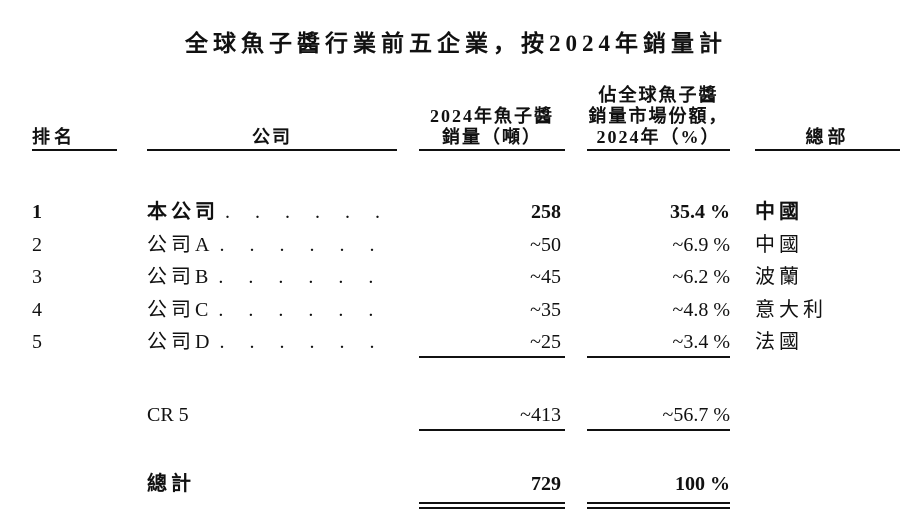  What do you see at coordinates (701, 310) in the screenshot?
I see `share-cell: ~4.8 %` at bounding box center [701, 310].